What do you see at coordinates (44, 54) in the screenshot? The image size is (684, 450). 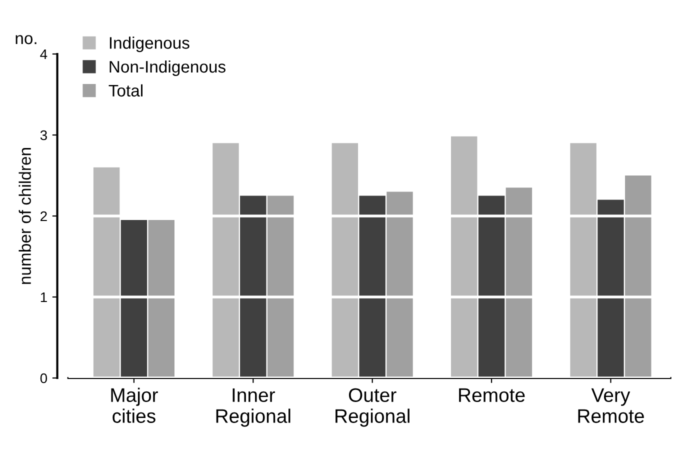 I see `y-tick-label: 4` at bounding box center [44, 54].